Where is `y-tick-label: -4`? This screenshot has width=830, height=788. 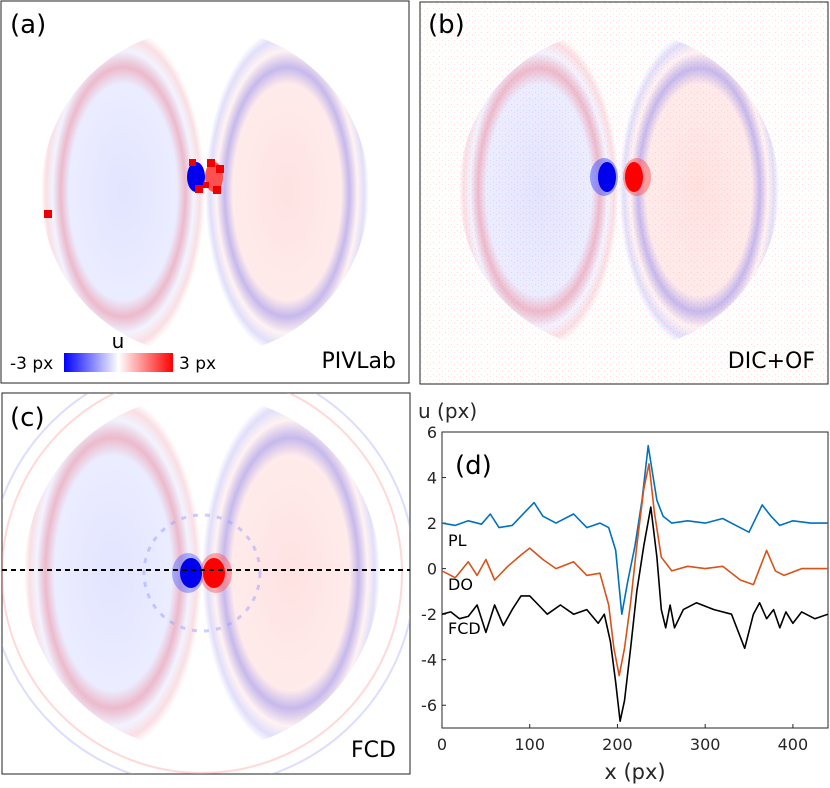 y-tick-label: -4 is located at coordinates (429, 660).